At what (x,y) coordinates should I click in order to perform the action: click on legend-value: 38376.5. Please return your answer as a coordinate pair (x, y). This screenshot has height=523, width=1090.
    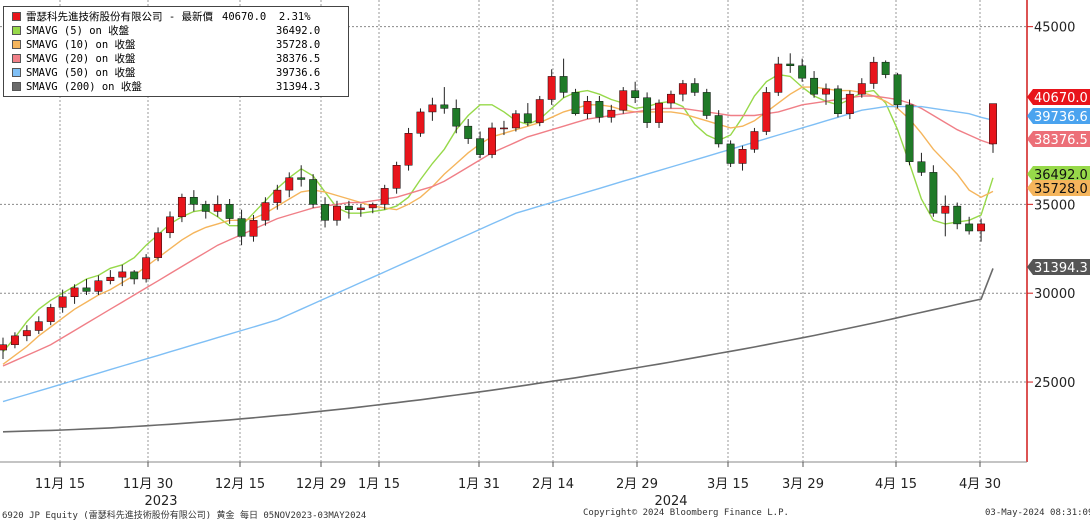
    Looking at the image, I should click on (298, 59).